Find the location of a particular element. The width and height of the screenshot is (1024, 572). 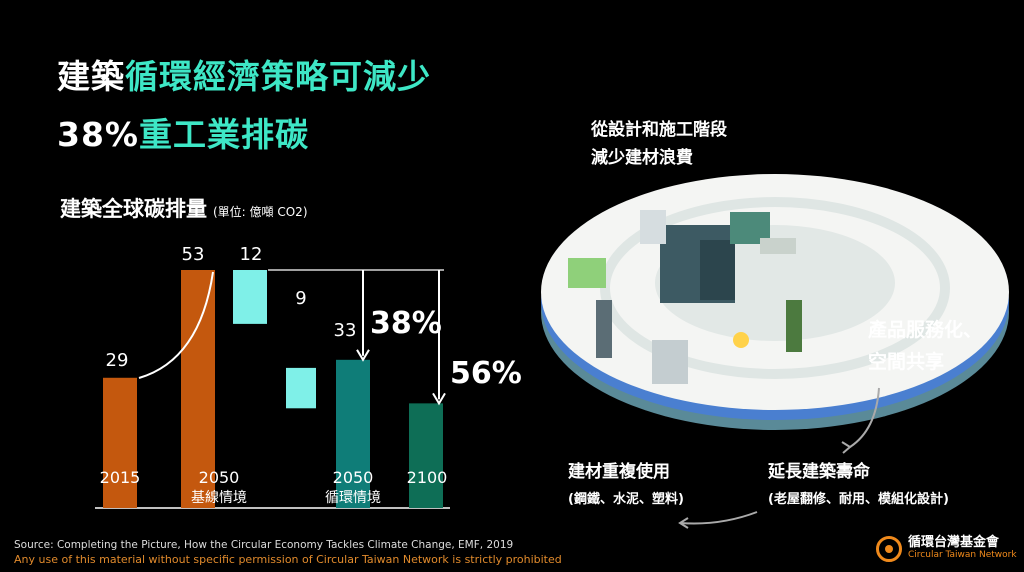

headline-line2: 38%重工業排碳 is located at coordinates (183, 132).